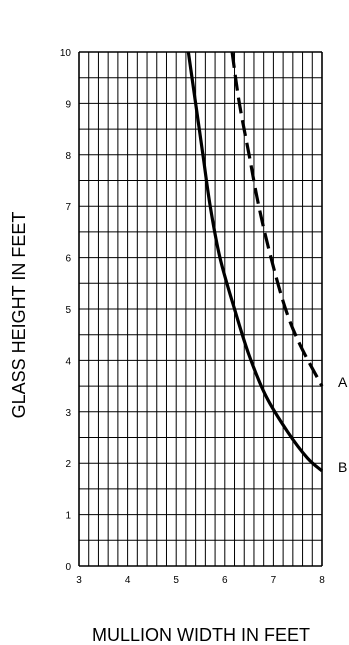 The height and width of the screenshot is (645, 349). Describe the element at coordinates (322, 580) in the screenshot. I see `x-tick-label: 8` at that location.